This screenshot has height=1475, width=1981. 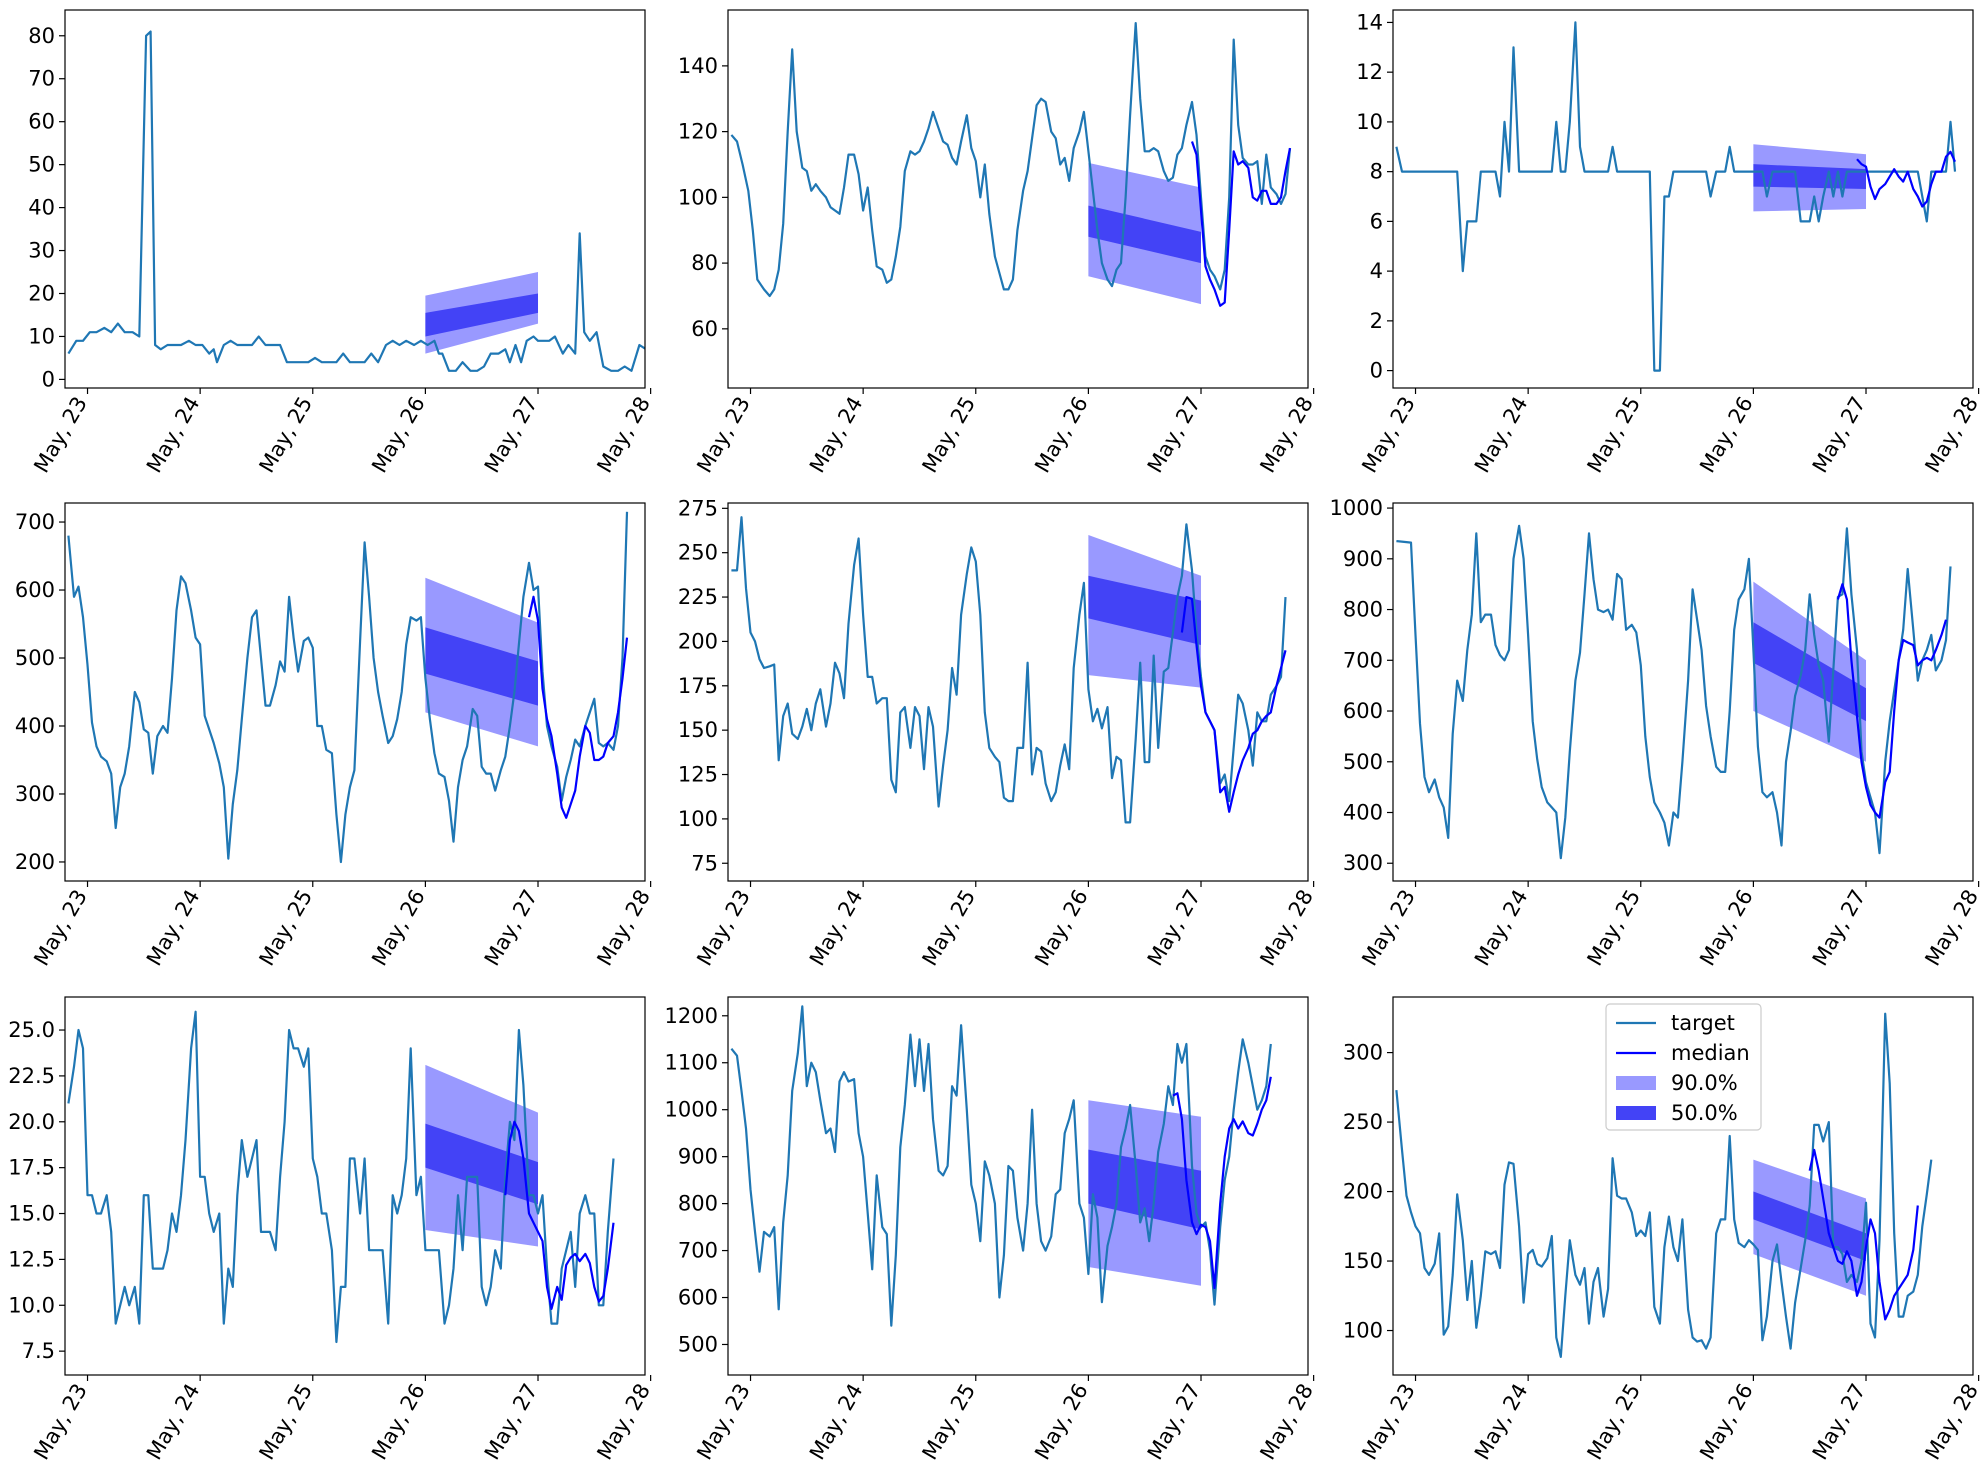 I want to click on y-tick-label: 500, so click(x=35, y=658).